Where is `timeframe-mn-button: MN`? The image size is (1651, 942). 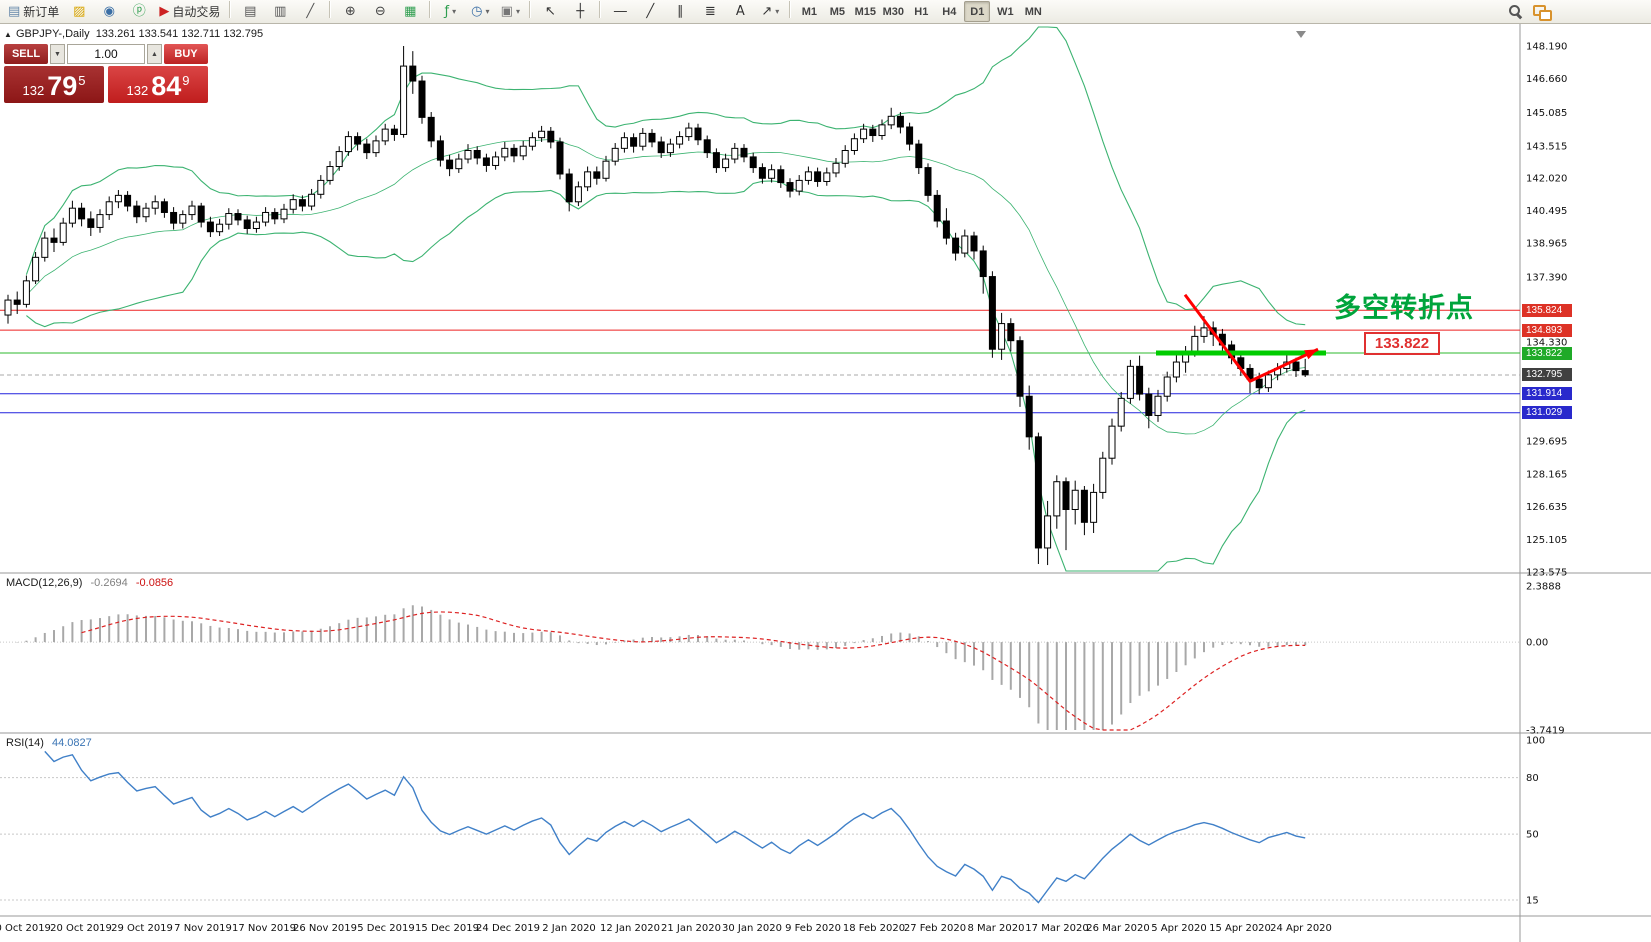 timeframe-mn-button: MN is located at coordinates (1033, 11).